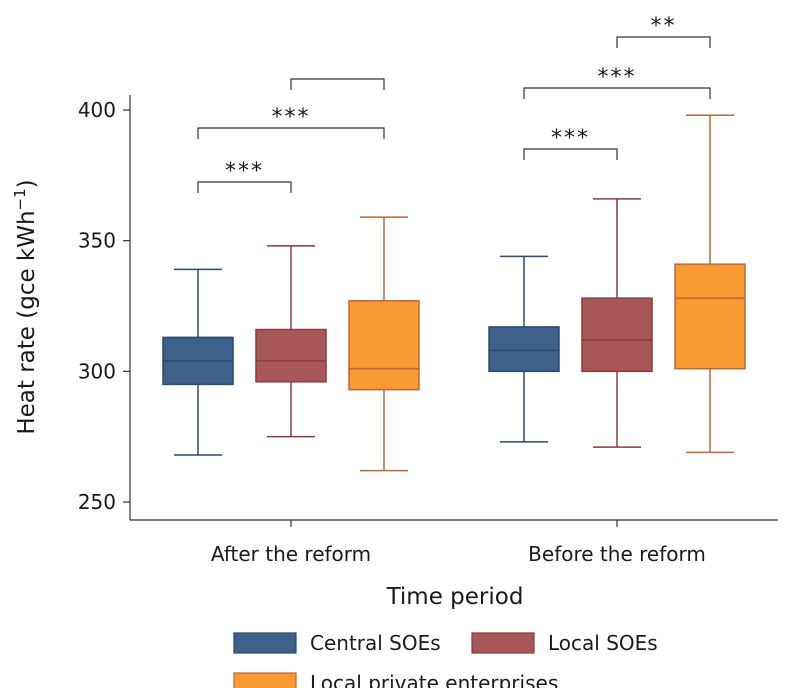 The image size is (791, 688). Describe the element at coordinates (97, 371) in the screenshot. I see `y-tick-label-300: 300` at that location.